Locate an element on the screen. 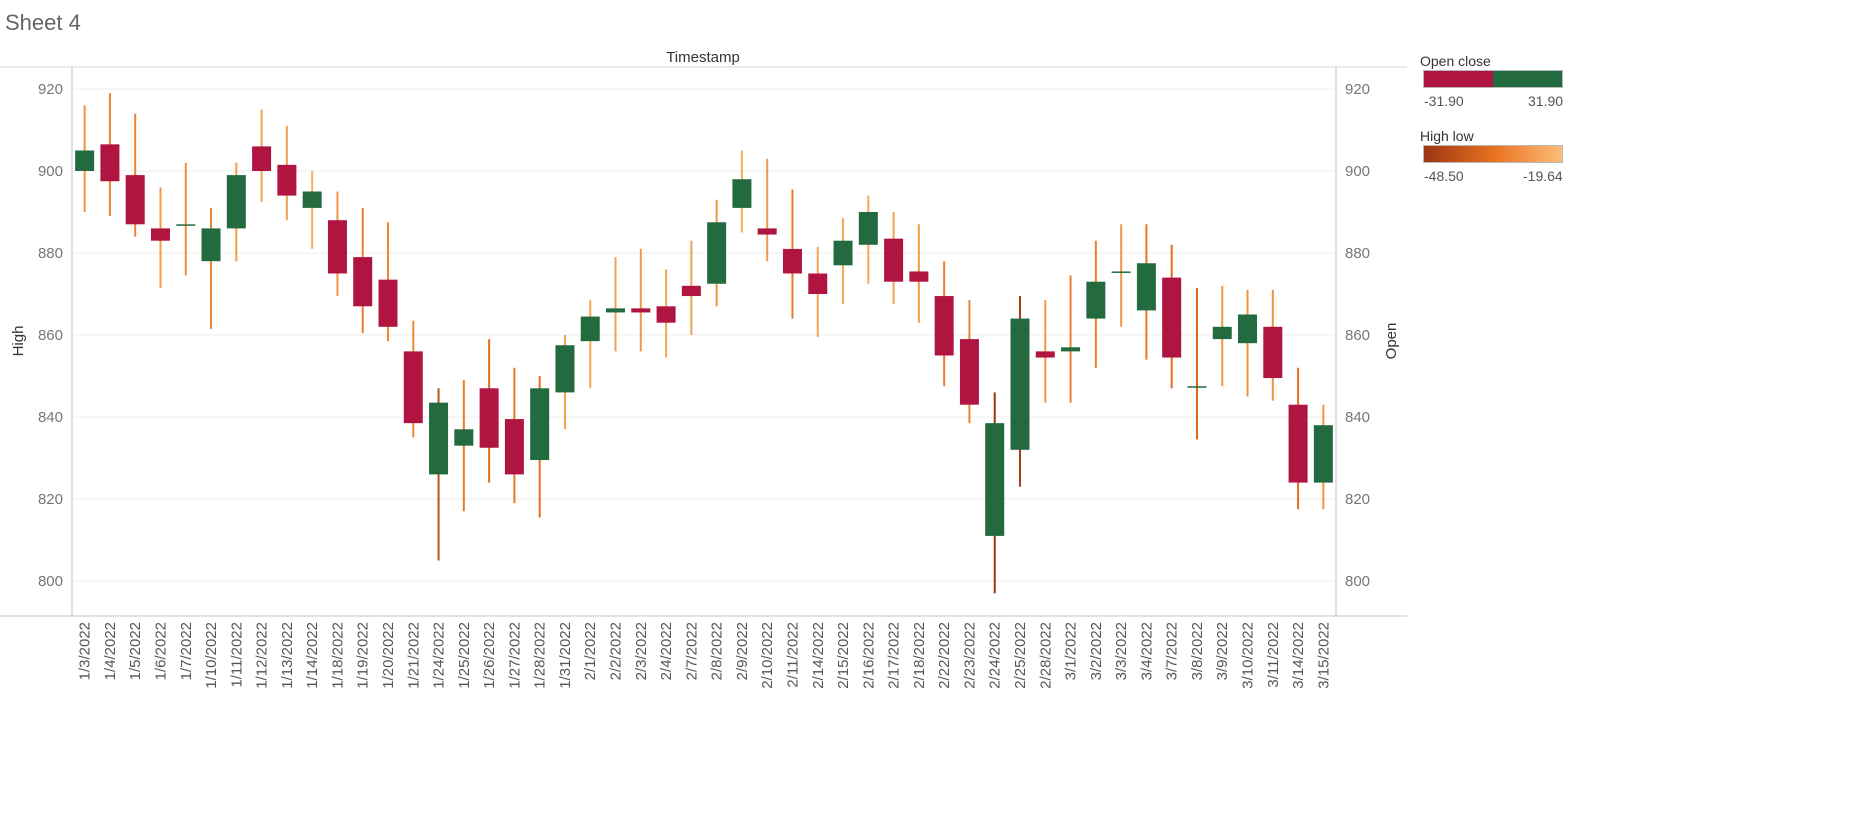  x-tick-label: 1/28/2022 is located at coordinates (540, 655).